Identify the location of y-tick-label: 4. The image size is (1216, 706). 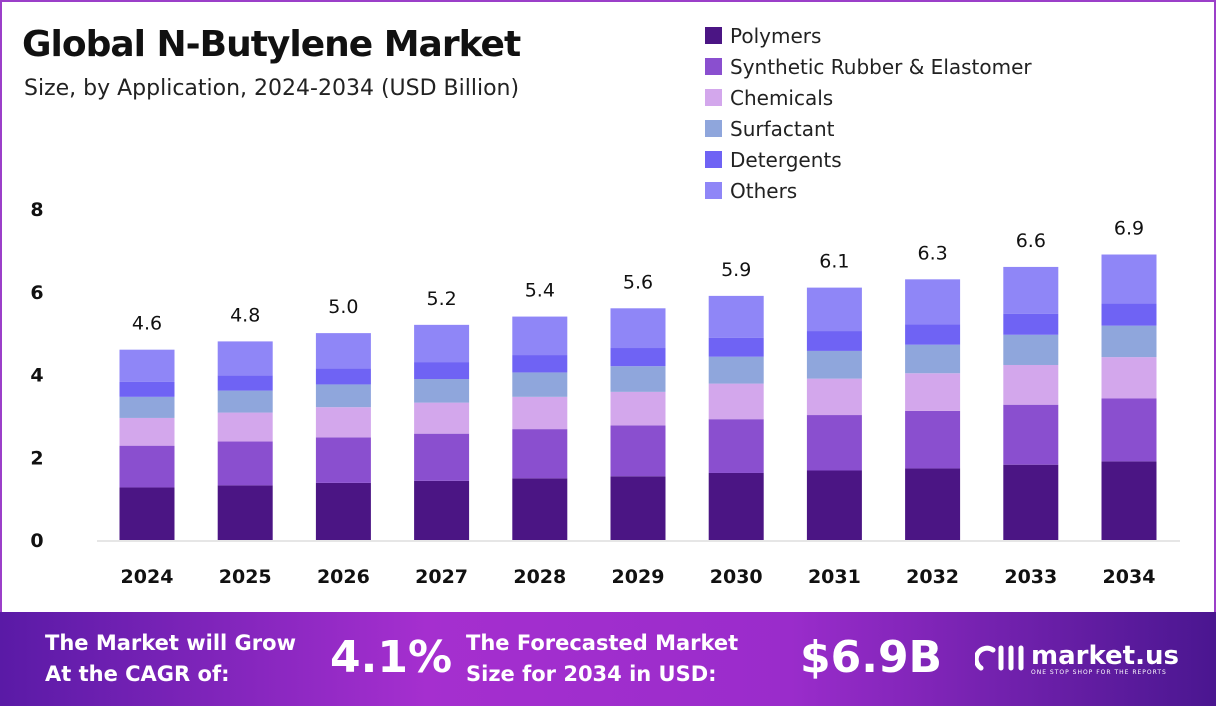
(36, 376).